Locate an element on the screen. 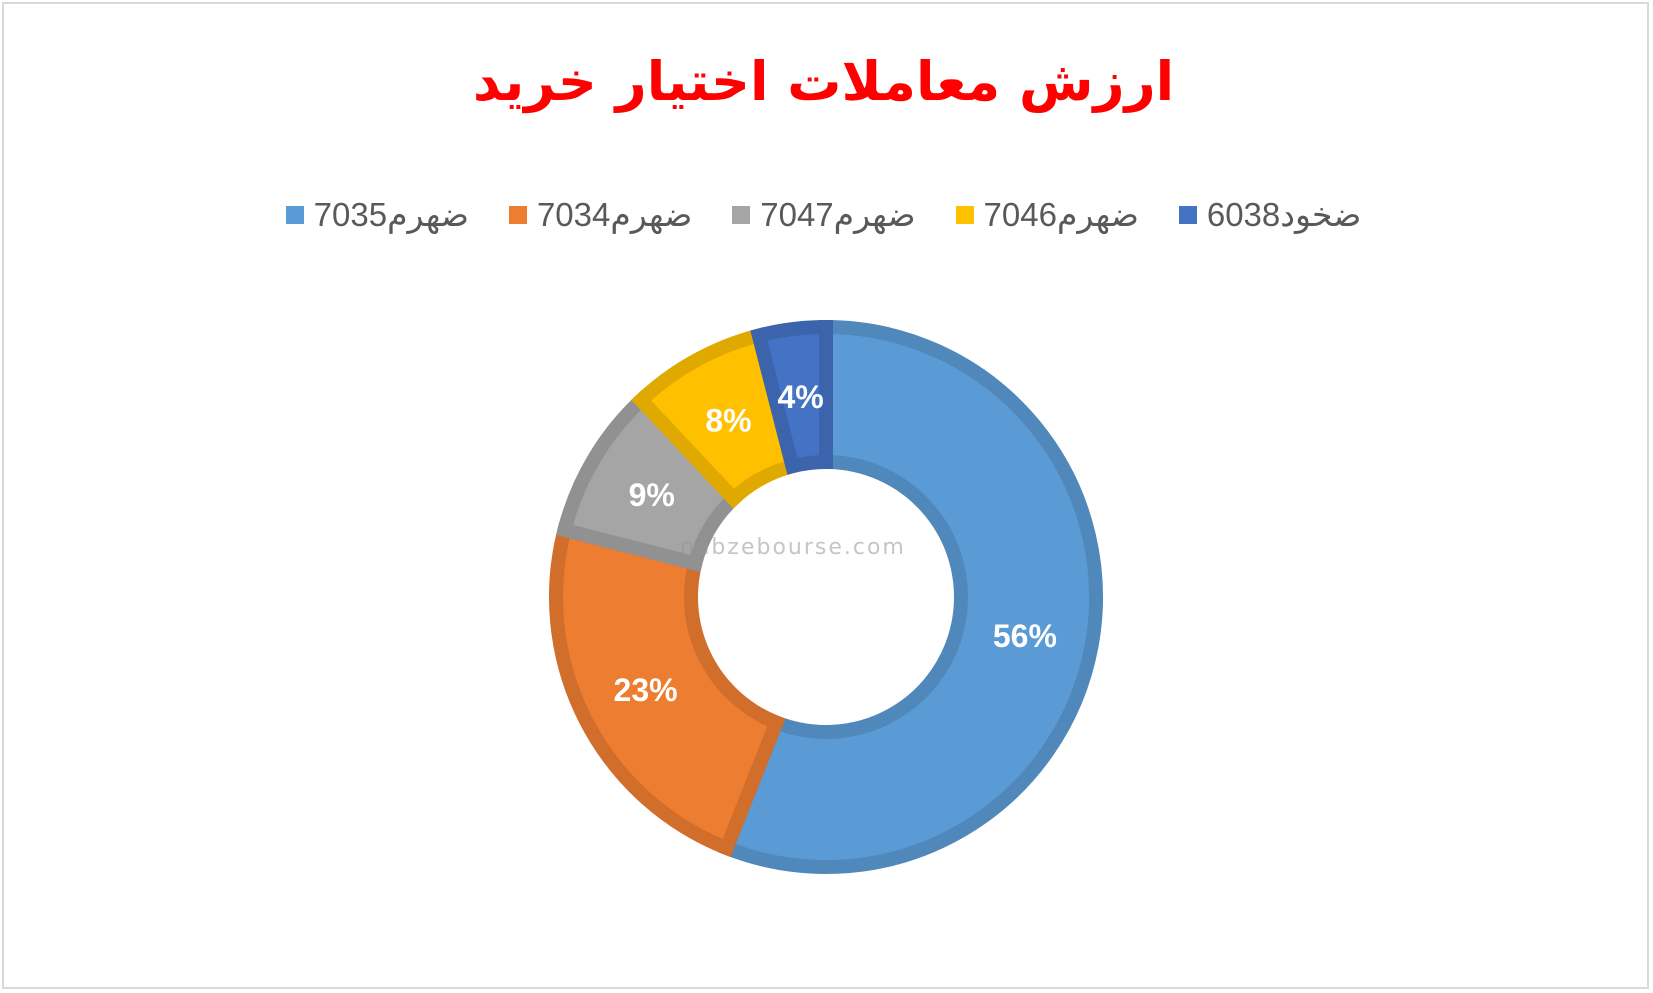  legend-label: ضهرم7047 is located at coordinates (838, 214).